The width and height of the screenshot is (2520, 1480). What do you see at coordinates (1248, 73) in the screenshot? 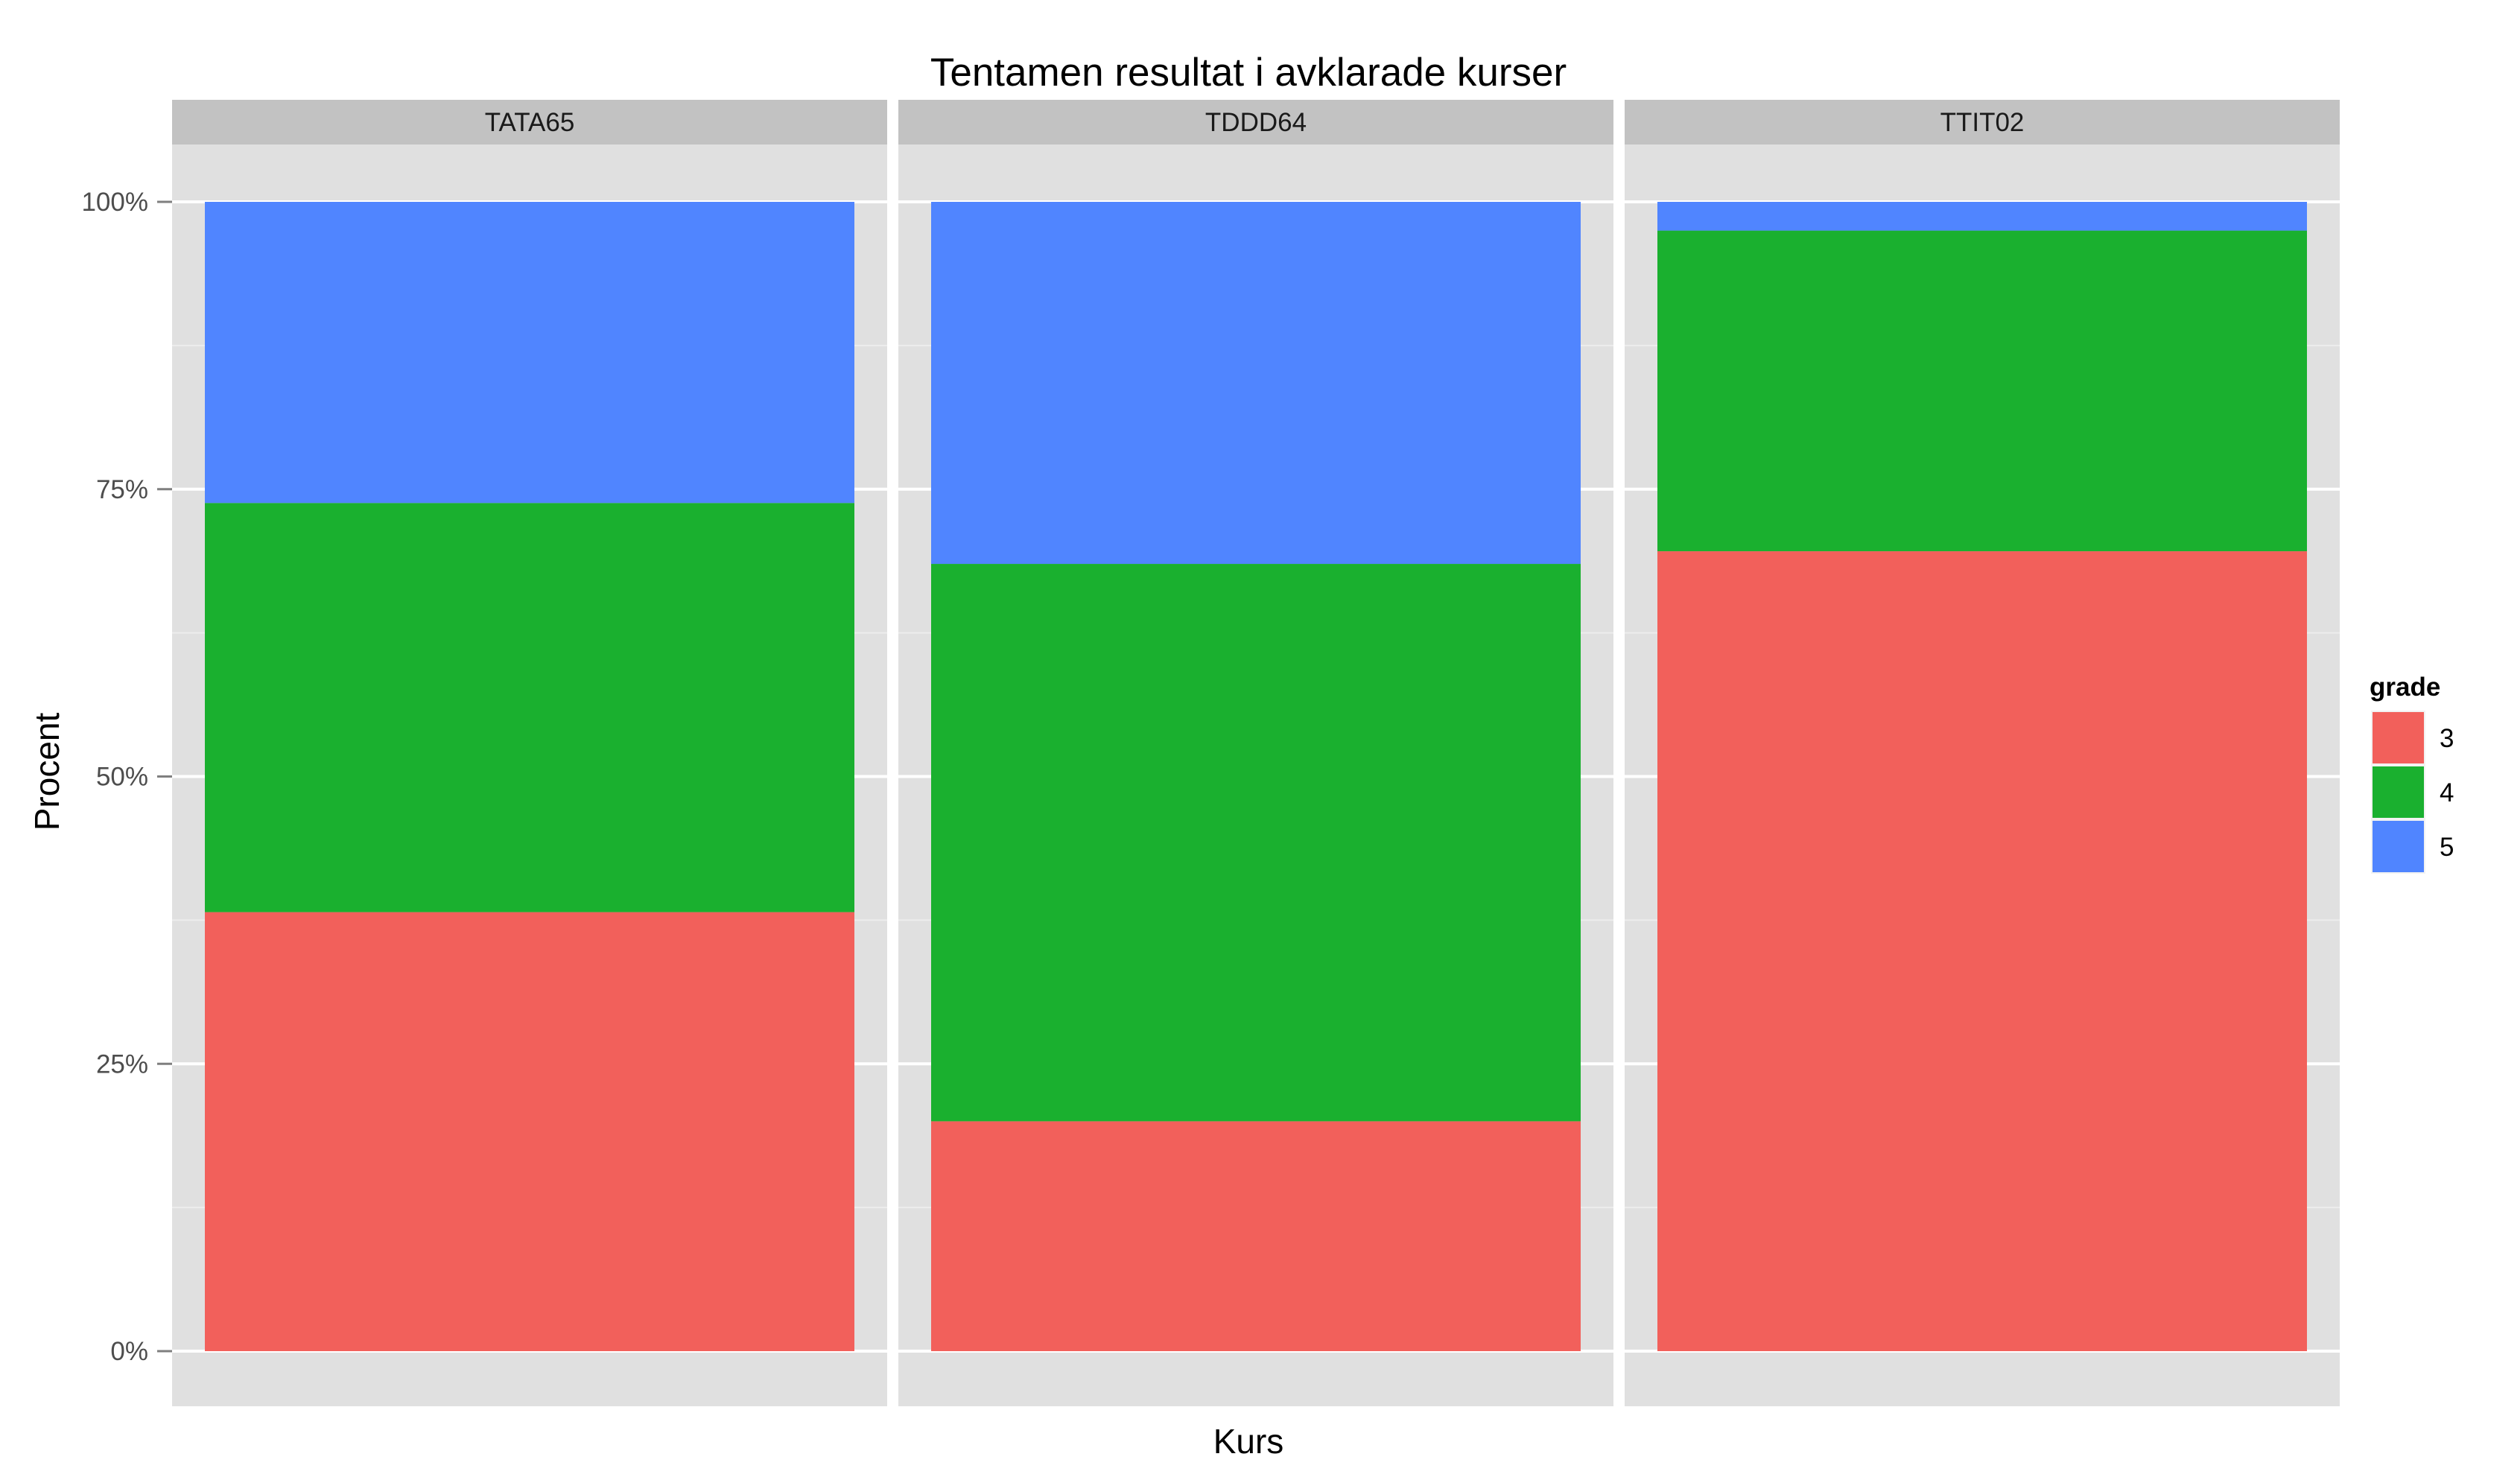
I see `chart-title: Tentamen resultat i avklarade kurser` at bounding box center [1248, 73].